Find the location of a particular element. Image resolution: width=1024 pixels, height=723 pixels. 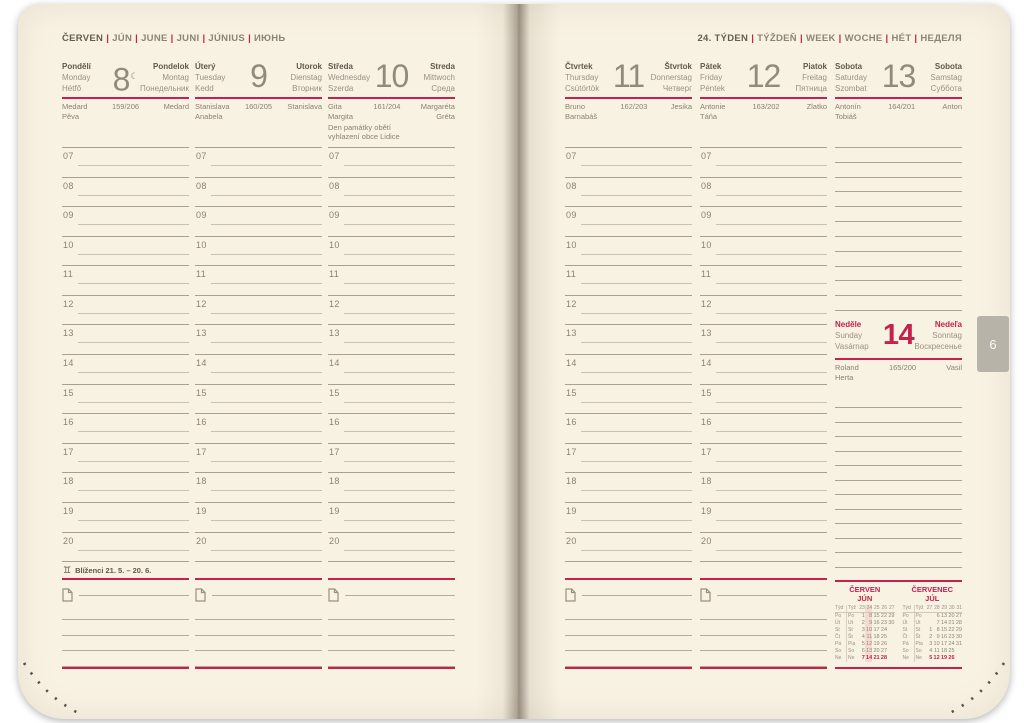

week-label-lang-2: WEEK is located at coordinates (820, 38).